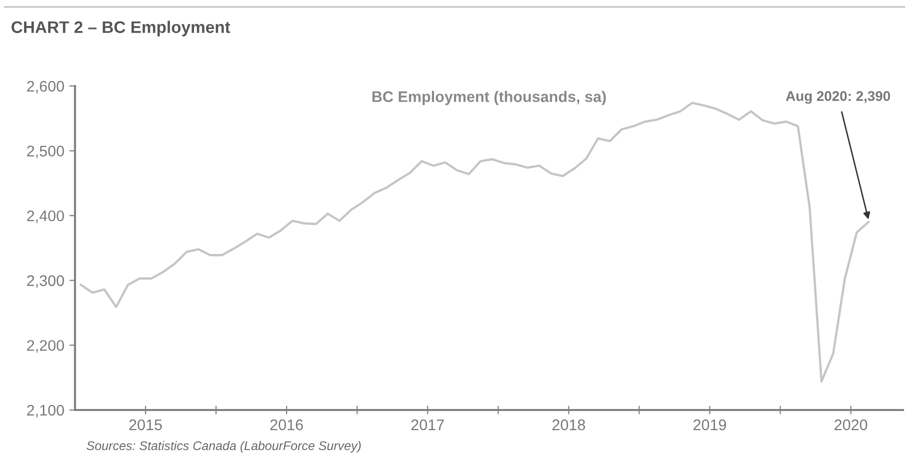  I want to click on source-note: Sources: Statistics Canada (LabourForce Survey), so click(223, 446).